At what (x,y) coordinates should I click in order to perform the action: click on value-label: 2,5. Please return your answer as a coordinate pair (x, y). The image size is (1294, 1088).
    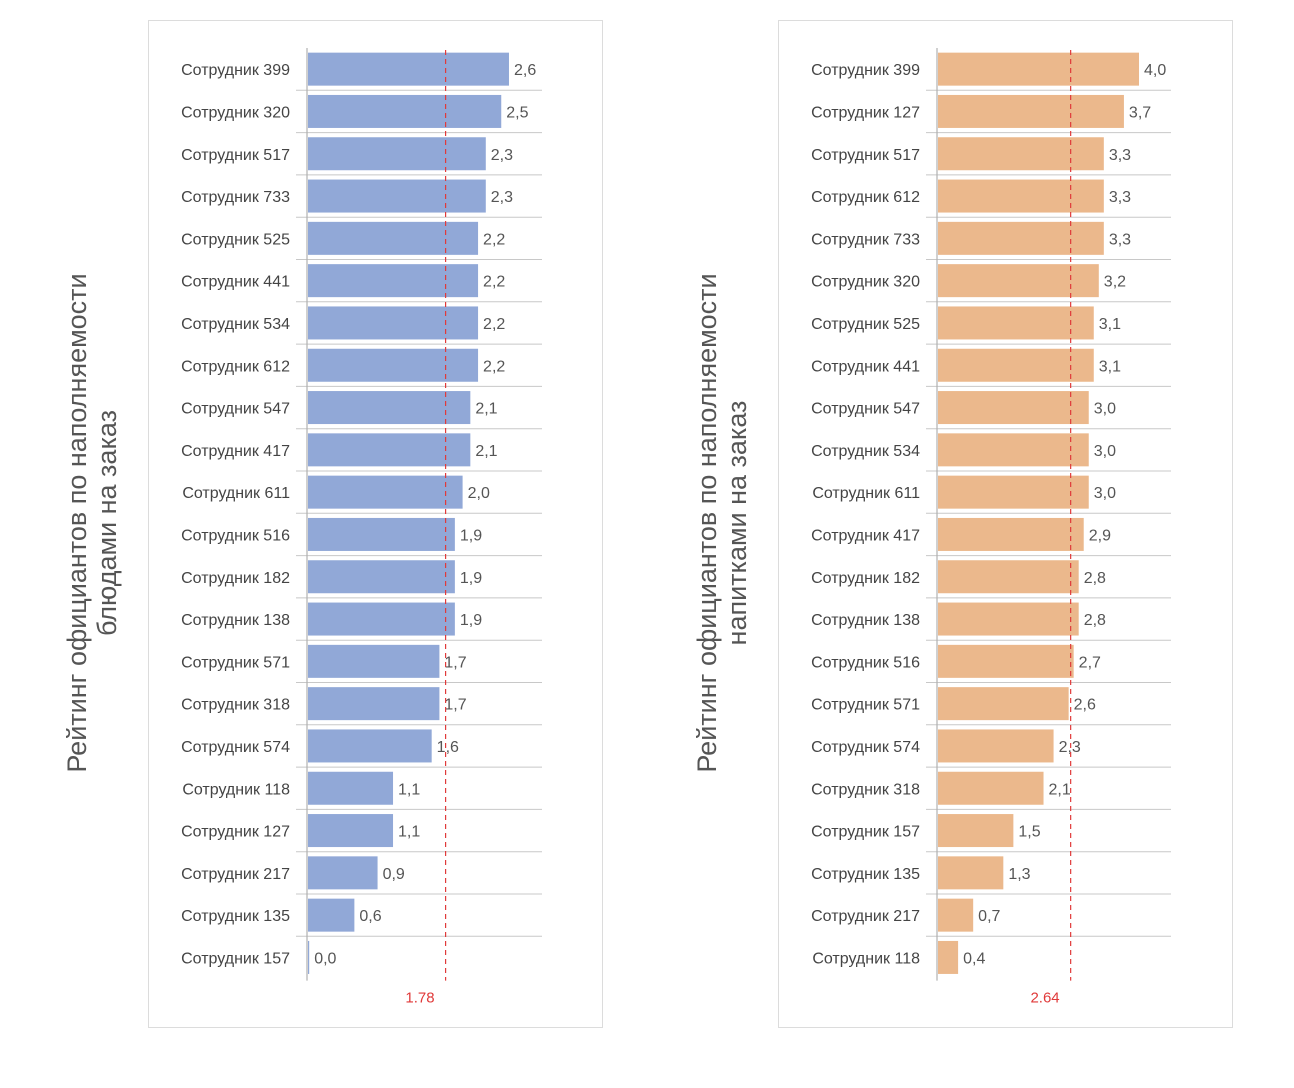
    Looking at the image, I should click on (517, 112).